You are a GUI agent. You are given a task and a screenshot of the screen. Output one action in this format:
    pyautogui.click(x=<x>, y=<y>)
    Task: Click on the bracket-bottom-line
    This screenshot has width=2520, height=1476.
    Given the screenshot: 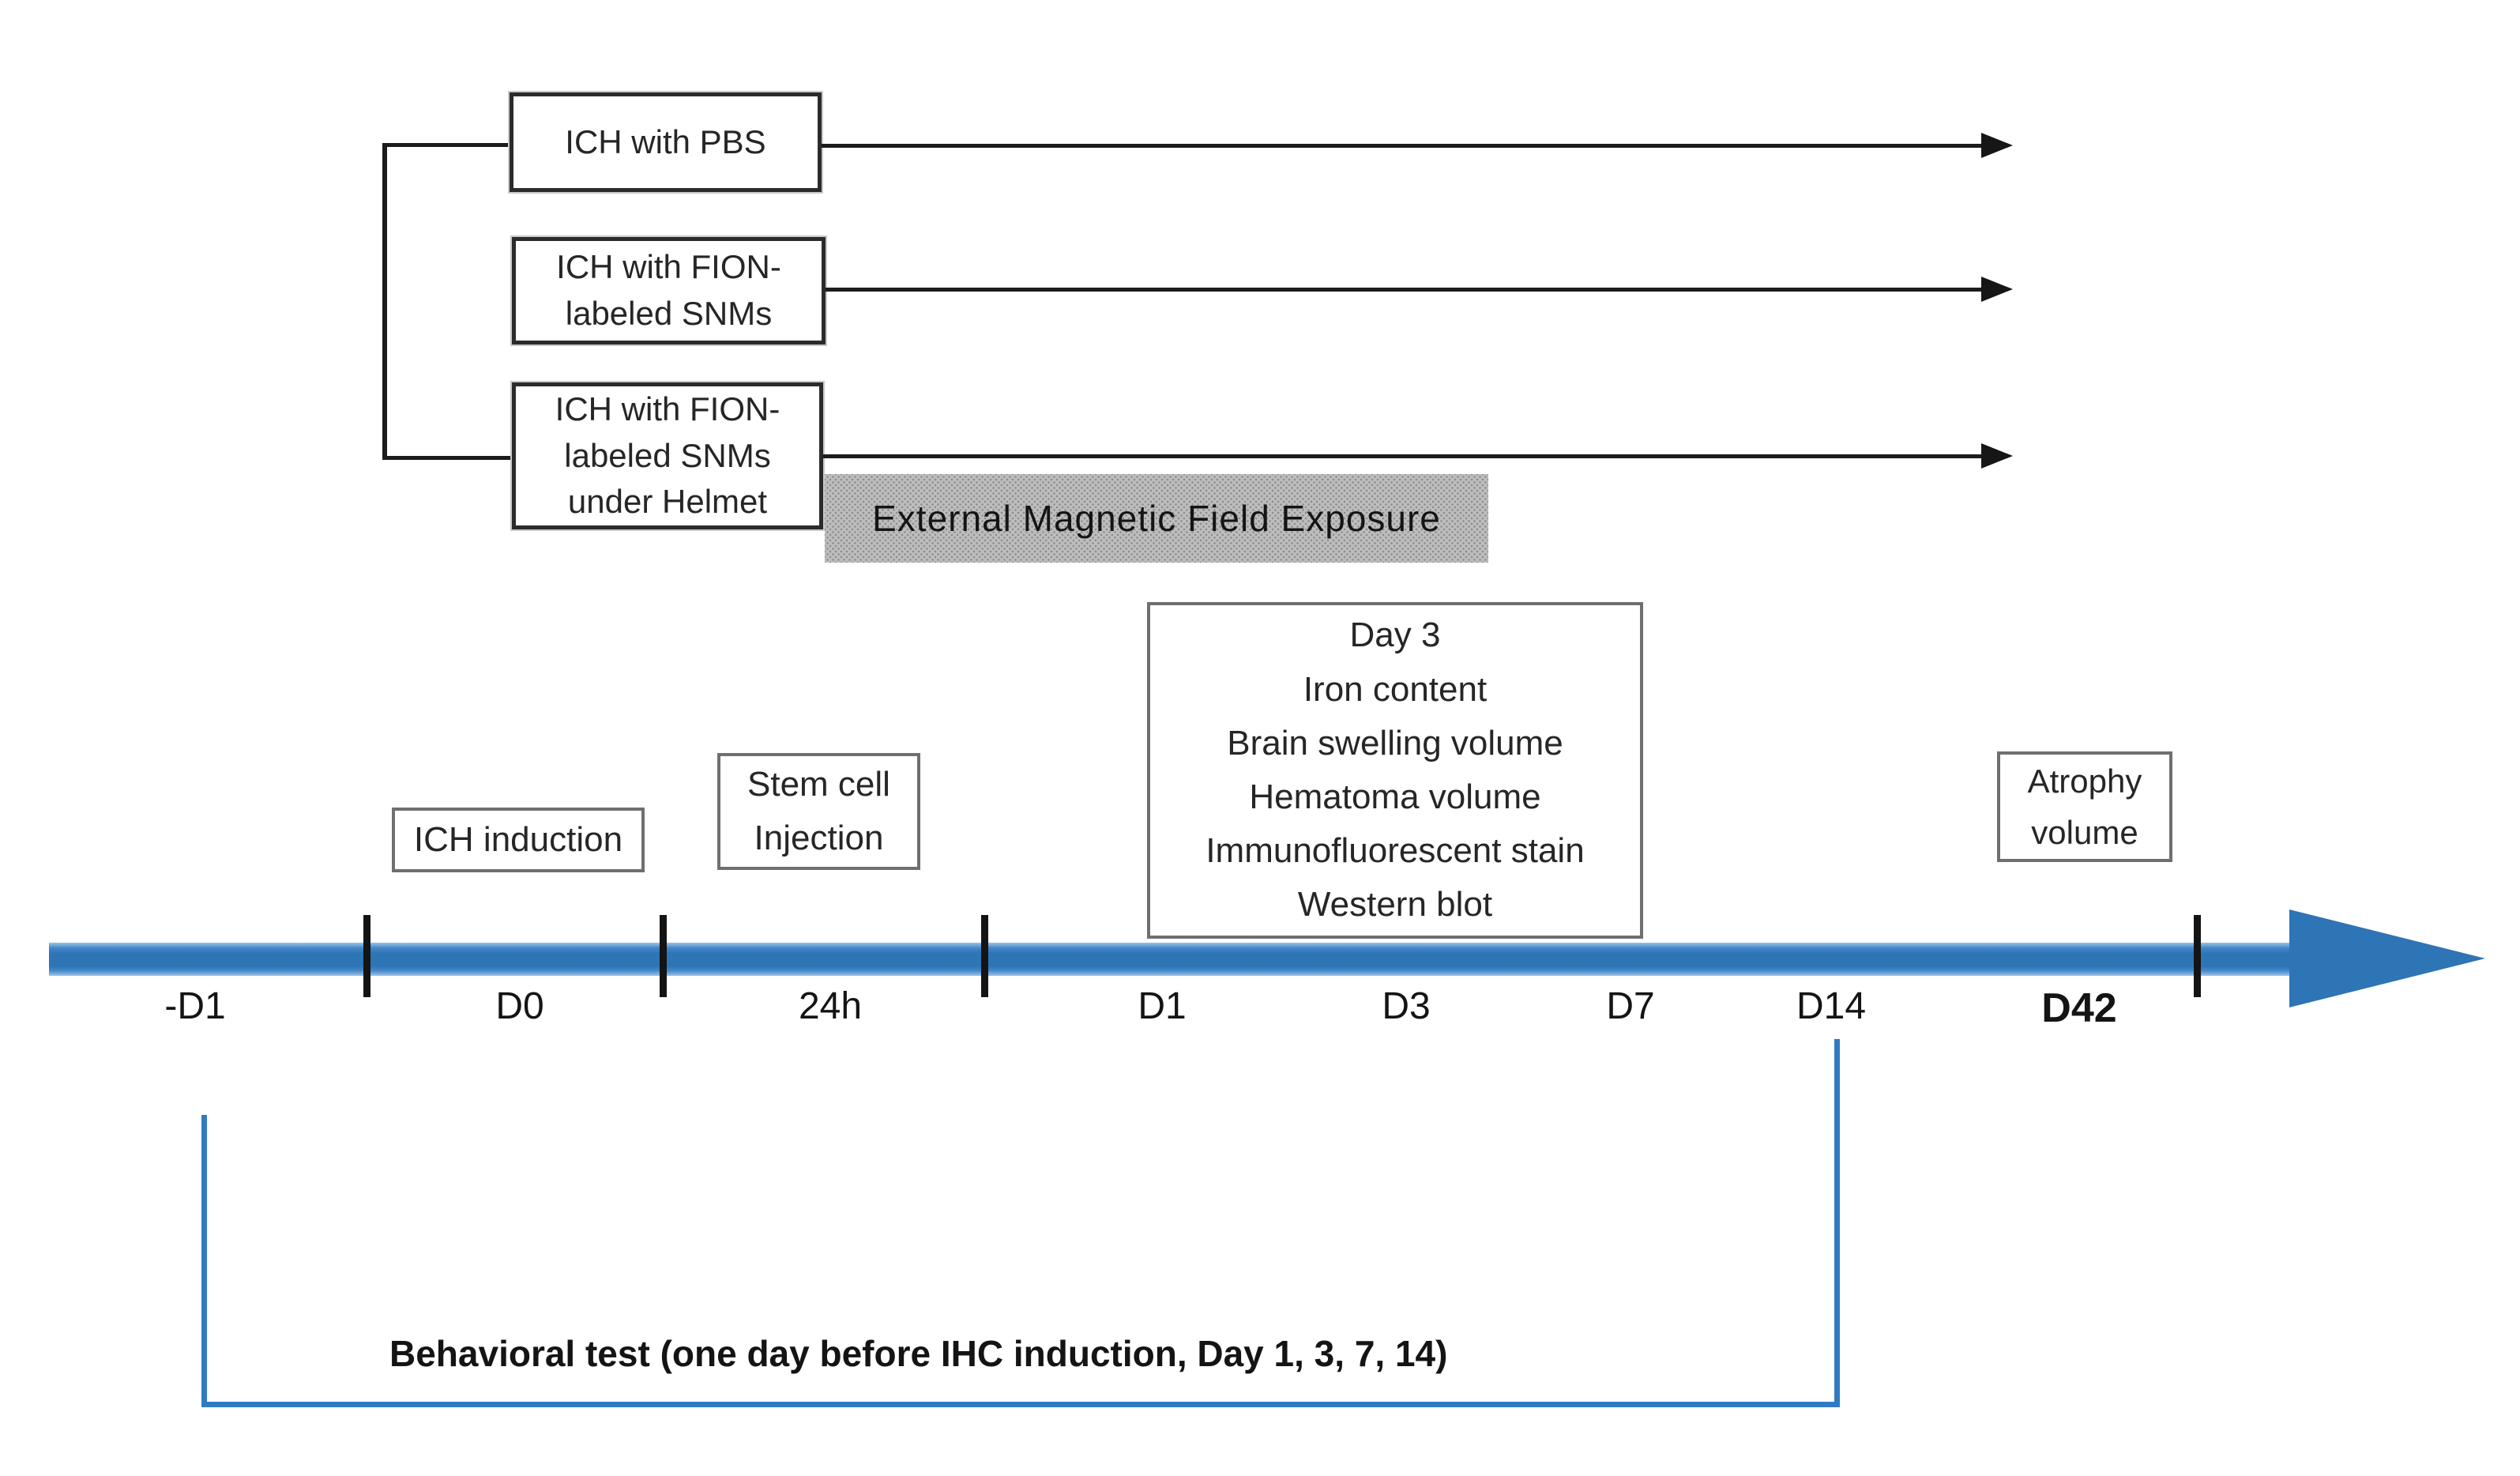 What is the action you would take?
    pyautogui.click(x=1020, y=1404)
    